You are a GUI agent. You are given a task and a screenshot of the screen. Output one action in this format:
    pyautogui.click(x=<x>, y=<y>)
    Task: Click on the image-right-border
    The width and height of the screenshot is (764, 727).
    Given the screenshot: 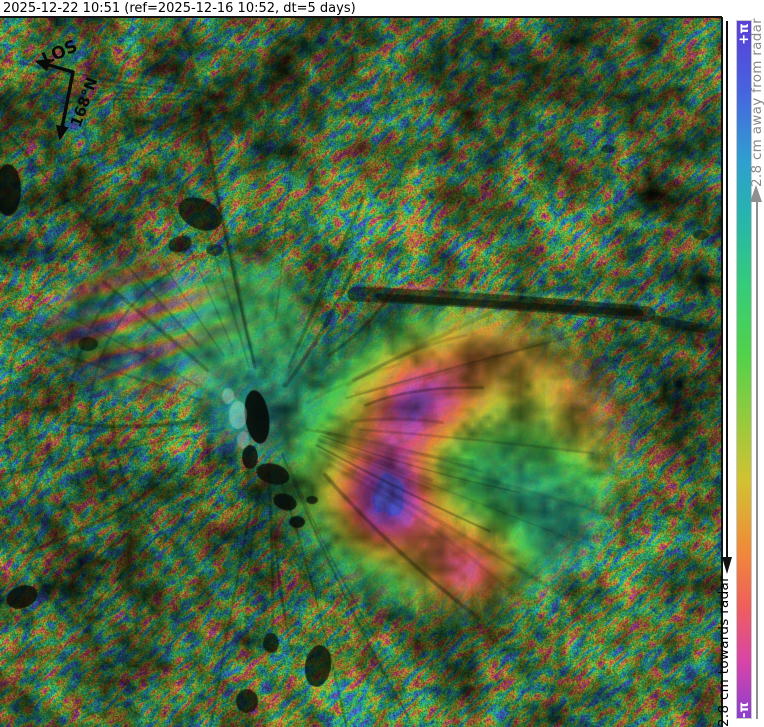 What is the action you would take?
    pyautogui.click(x=722, y=372)
    